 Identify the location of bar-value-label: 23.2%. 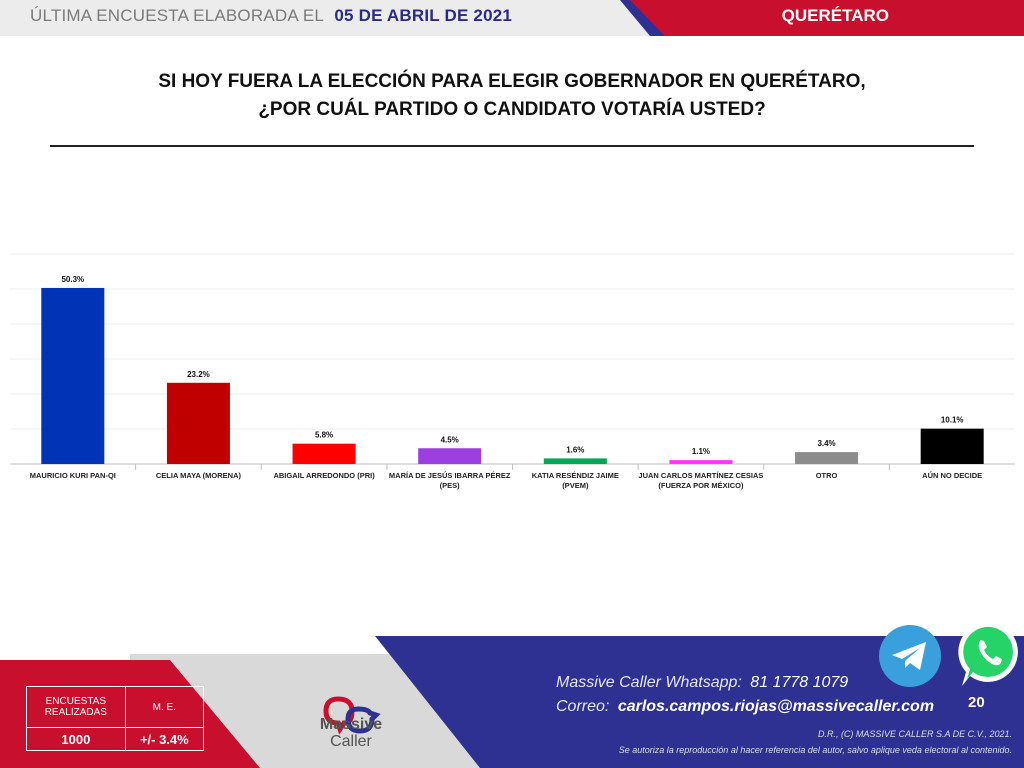
(198, 374).